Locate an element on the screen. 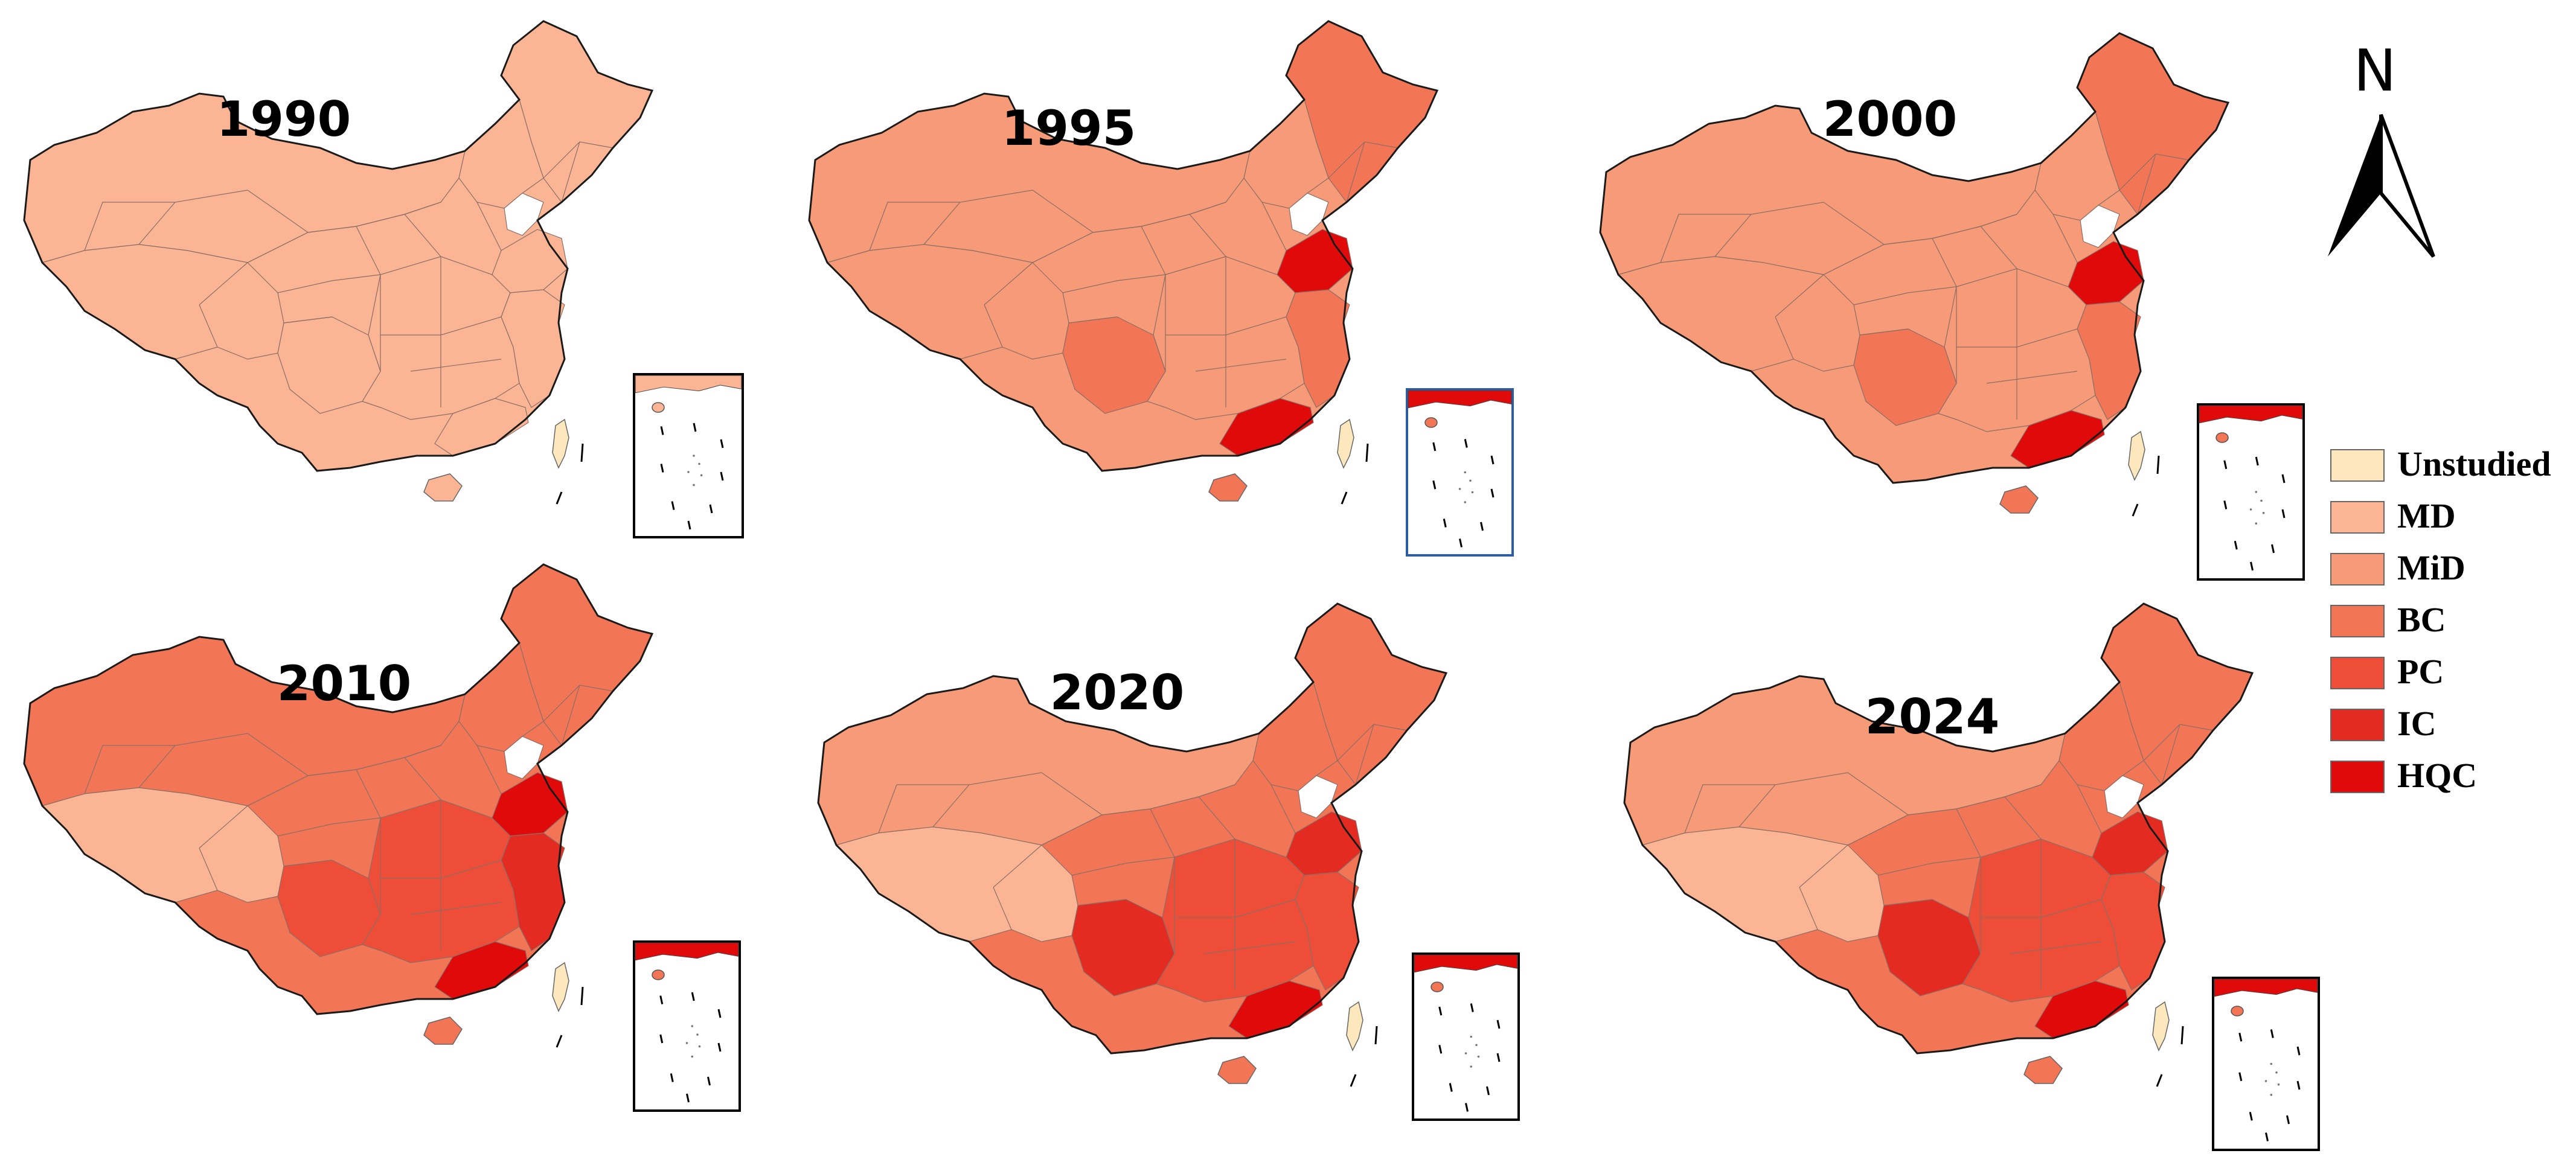 Image resolution: width=2576 pixels, height=1168 pixels. legend-swatch-bc is located at coordinates (2357, 621).